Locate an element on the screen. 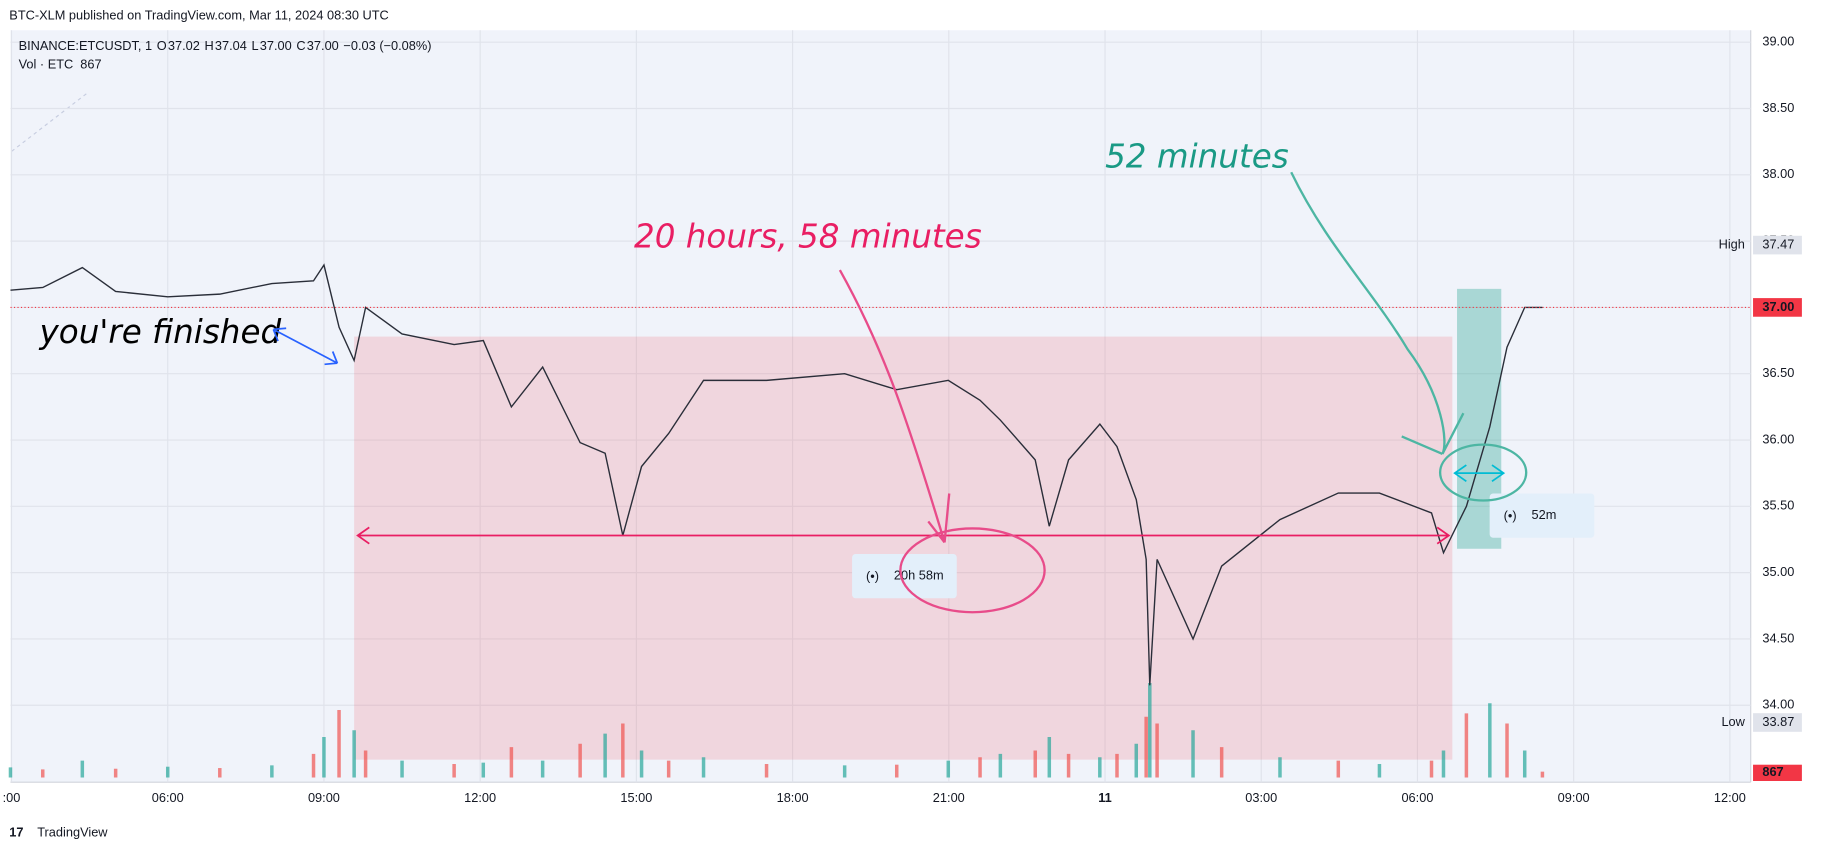  x-tick-label: :00 is located at coordinates (12, 797).